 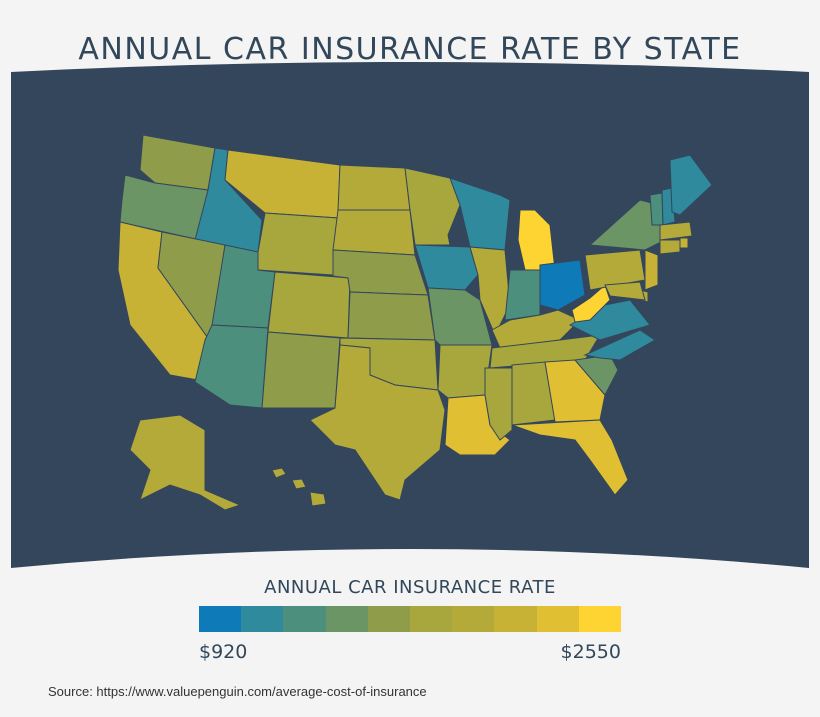 I want to click on state-ga, so click(x=575, y=391).